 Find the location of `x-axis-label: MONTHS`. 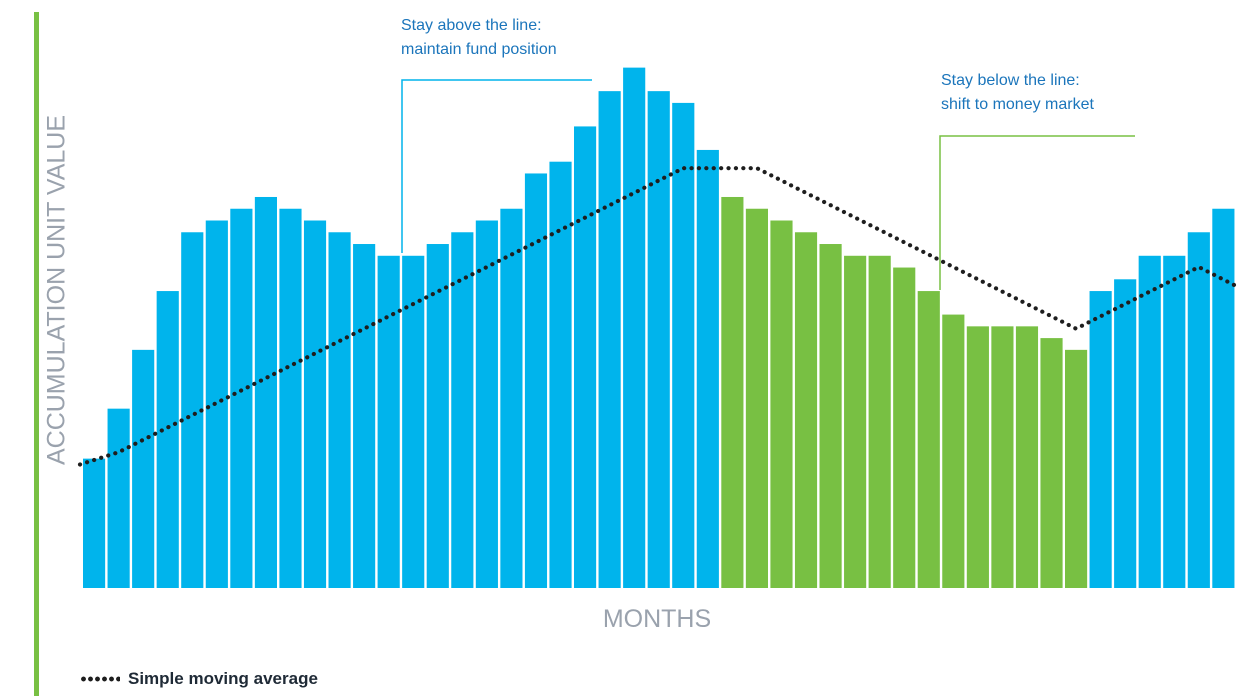

x-axis-label: MONTHS is located at coordinates (657, 619).